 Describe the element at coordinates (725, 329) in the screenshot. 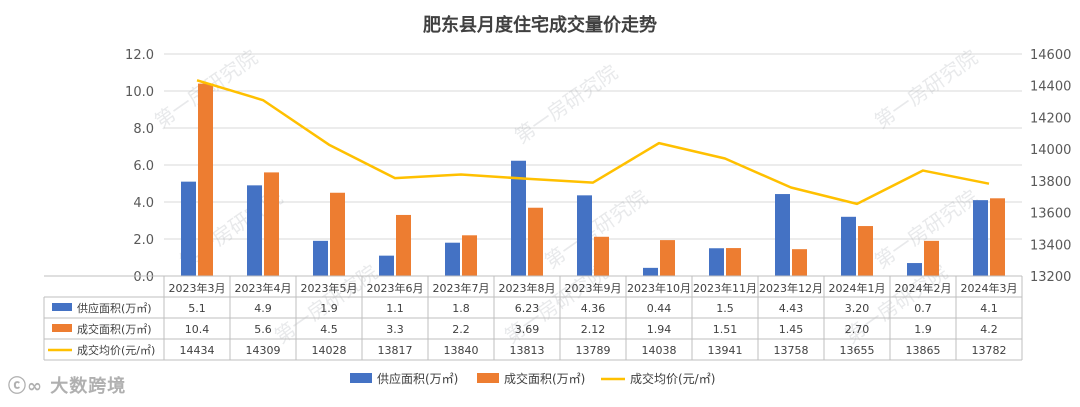

I see `table-cell: 1.51` at that location.